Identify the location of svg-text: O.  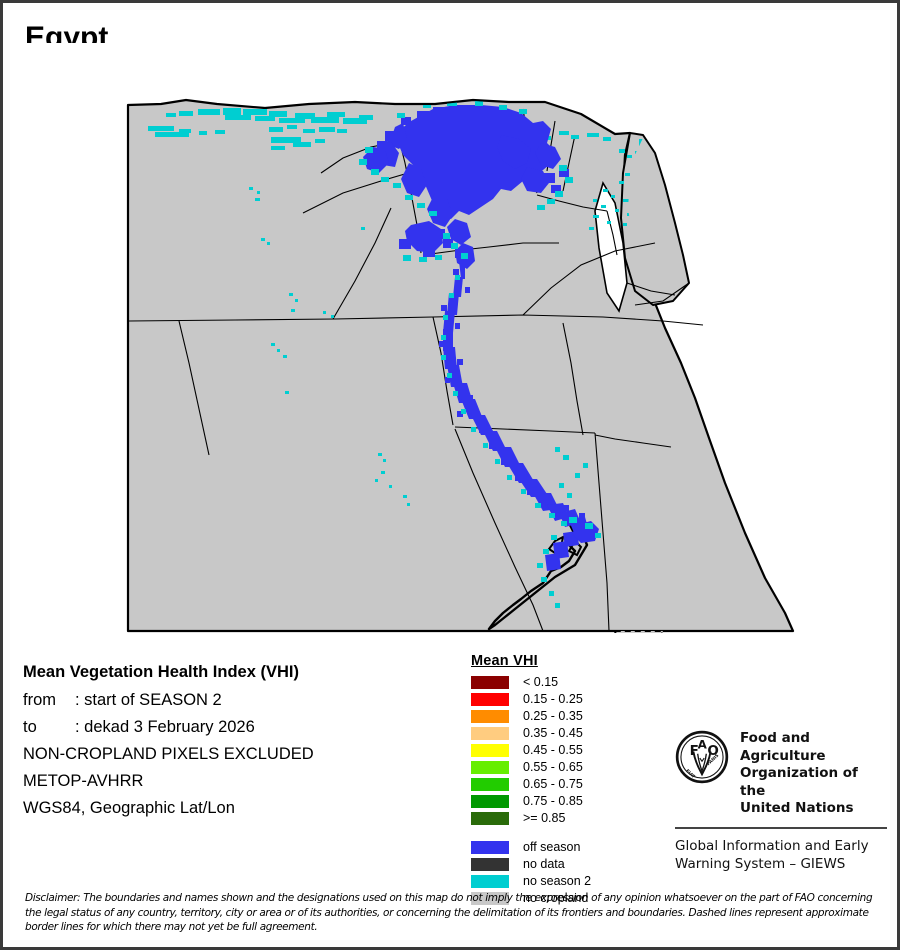
(712, 751).